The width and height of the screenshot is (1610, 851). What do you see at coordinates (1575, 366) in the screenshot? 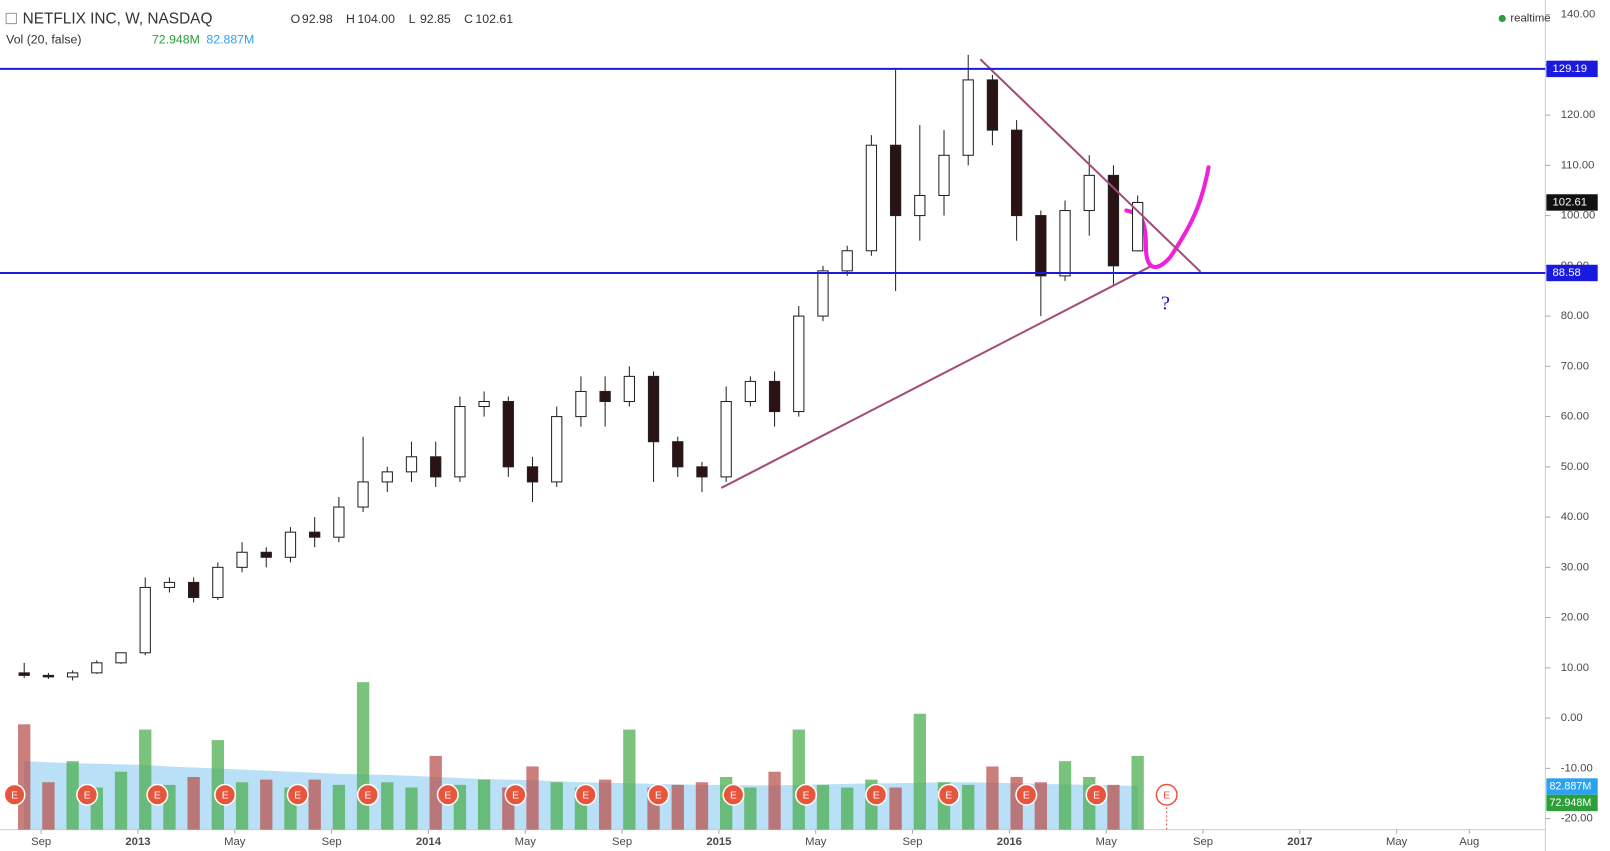
I see `y-tick-label: 70.00` at bounding box center [1575, 366].